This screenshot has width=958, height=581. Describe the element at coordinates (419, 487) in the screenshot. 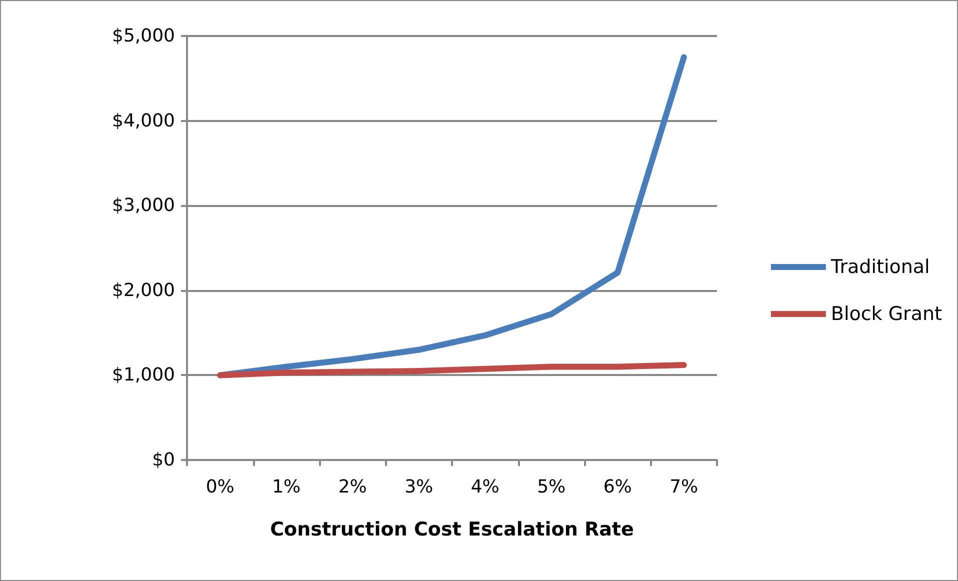

I see `x-tick-label: 3%` at that location.